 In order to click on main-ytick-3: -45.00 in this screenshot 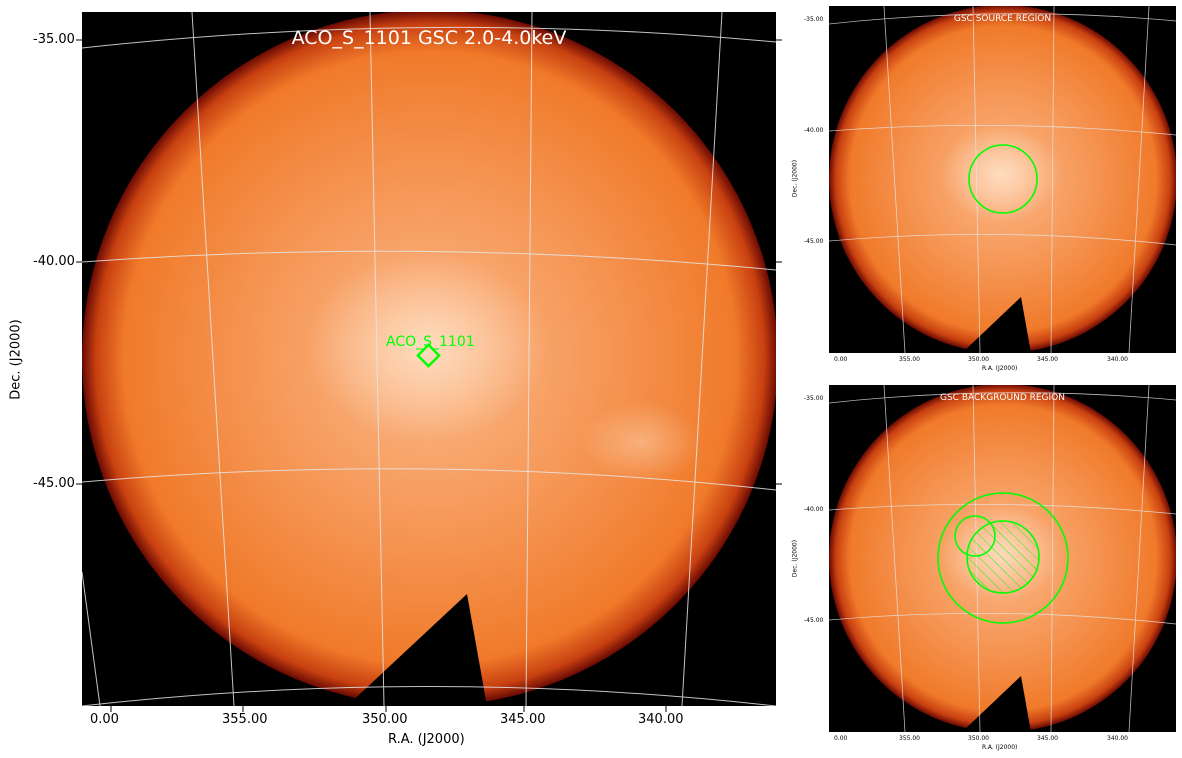, I will do `click(54, 483)`.